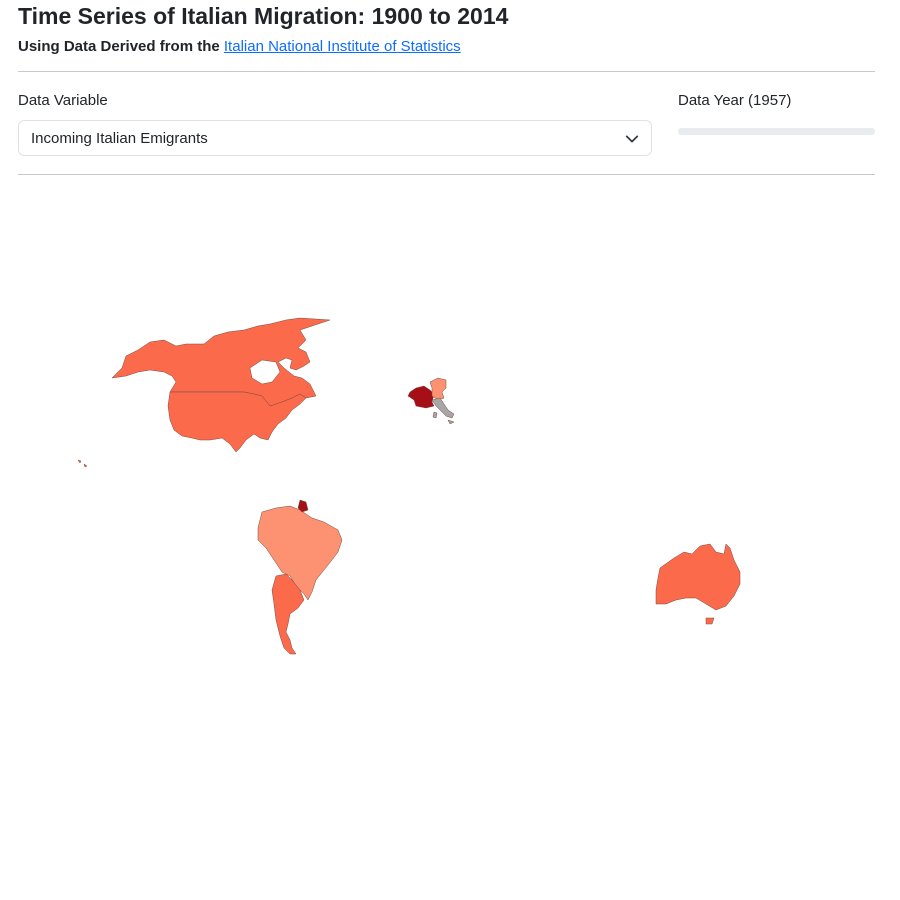  What do you see at coordinates (300, 553) in the screenshot?
I see `country-brazil` at bounding box center [300, 553].